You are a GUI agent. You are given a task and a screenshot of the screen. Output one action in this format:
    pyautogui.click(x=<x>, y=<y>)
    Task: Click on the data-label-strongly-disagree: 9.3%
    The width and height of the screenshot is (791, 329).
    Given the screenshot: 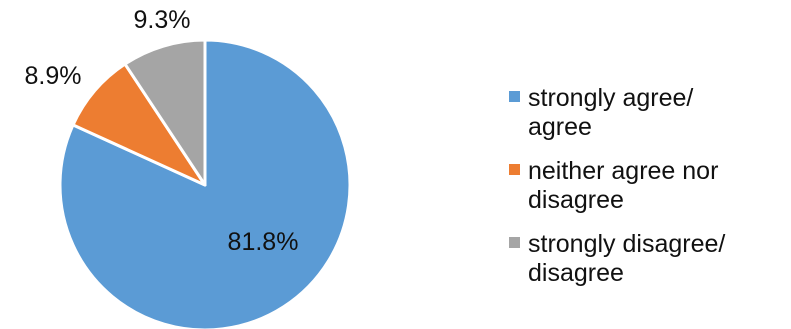 What is the action you would take?
    pyautogui.click(x=162, y=20)
    